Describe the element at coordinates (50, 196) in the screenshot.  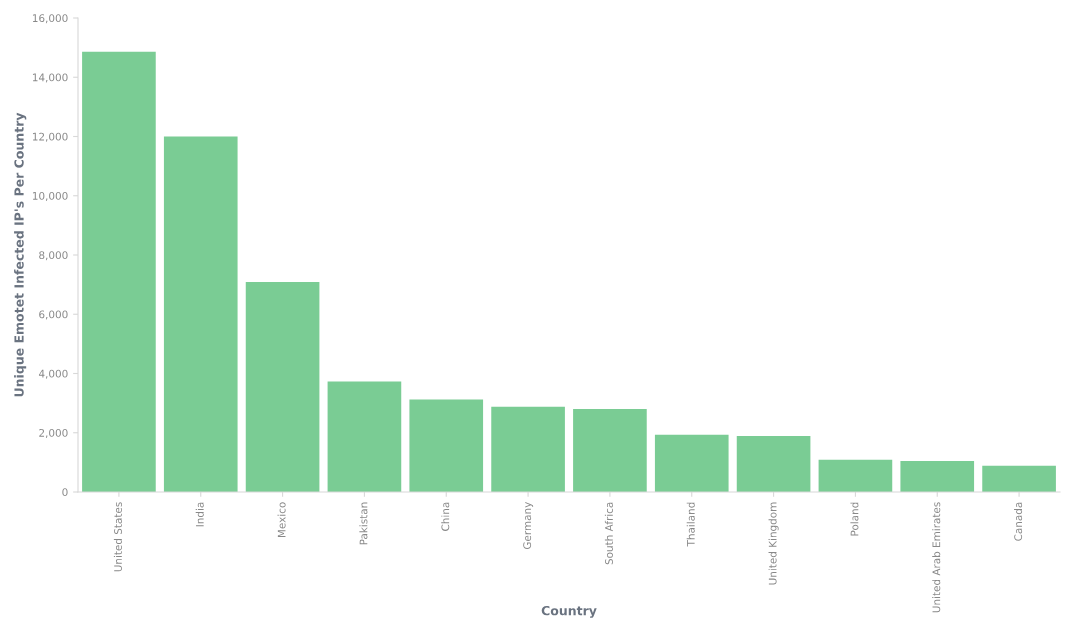
I see `y-tick-label: 10,000` at that location.